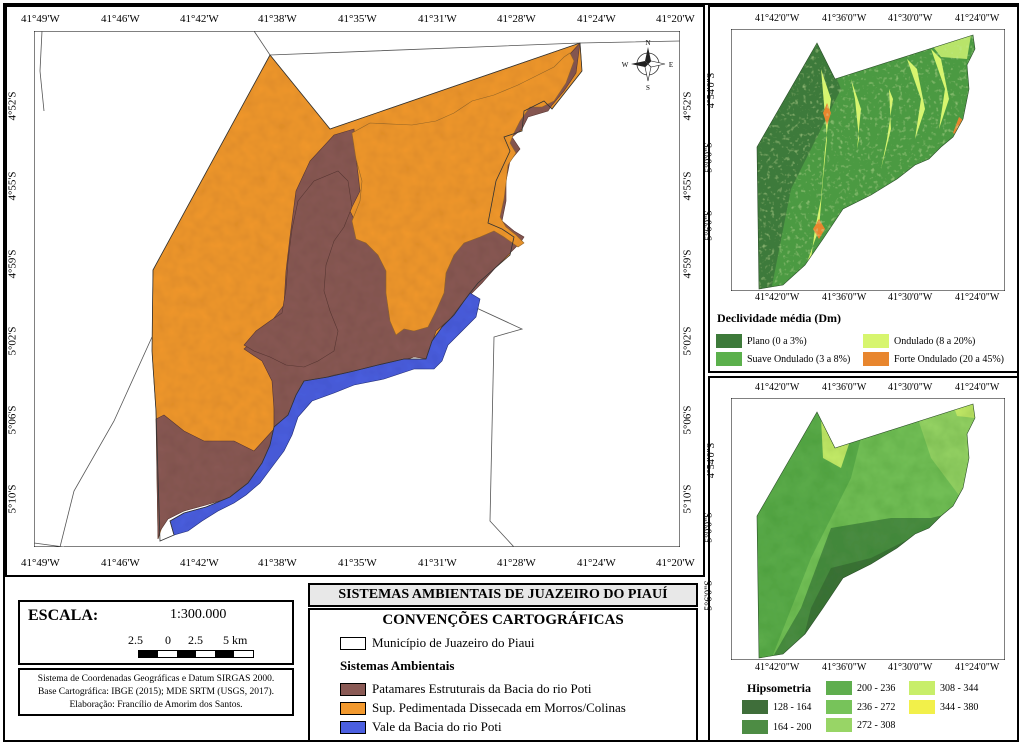 This screenshot has width=1024, height=747. What do you see at coordinates (357, 563) in the screenshot?
I see `lon-label: 41°35'W` at bounding box center [357, 563].